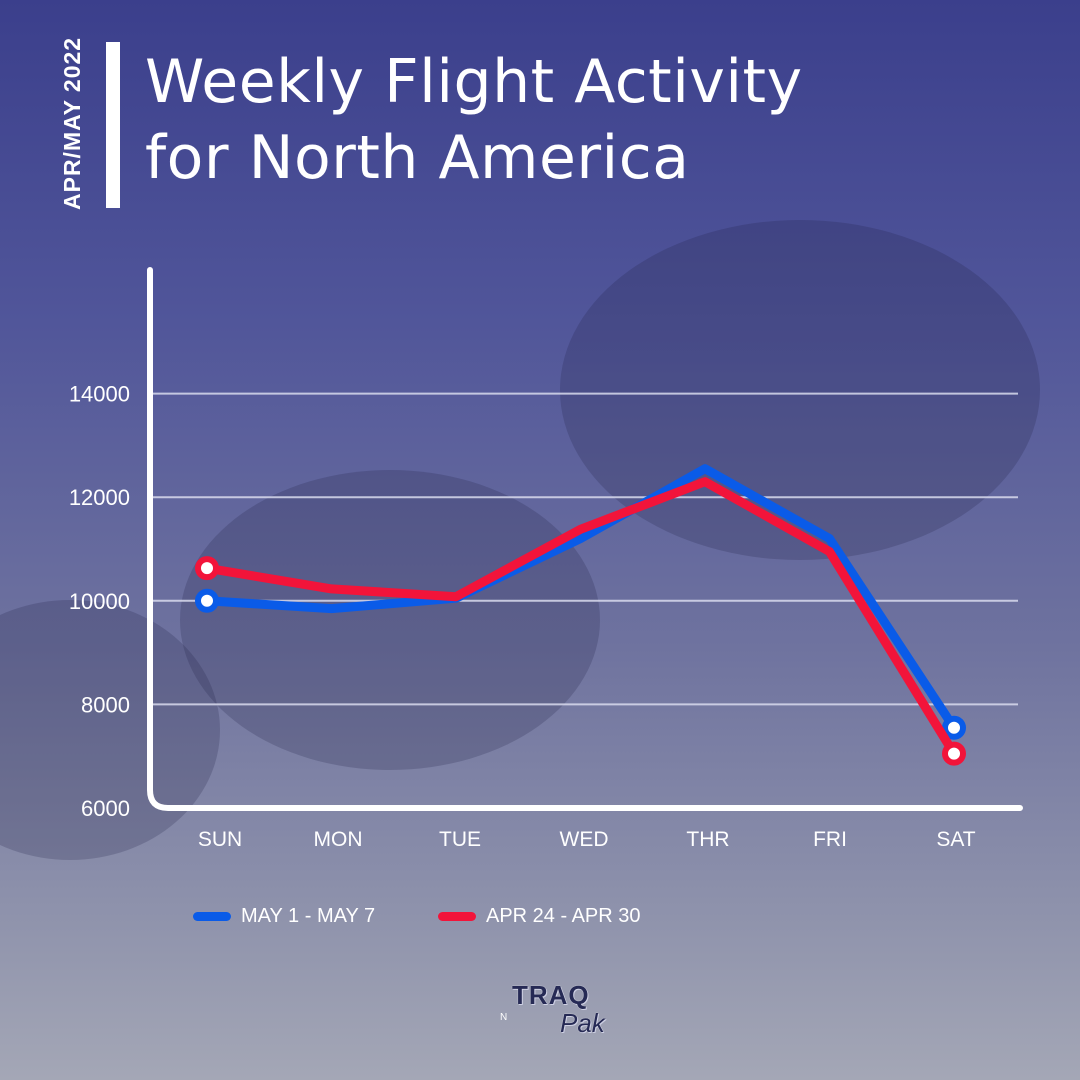 This screenshot has width=1080, height=1080. Describe the element at coordinates (474, 82) in the screenshot. I see `title-line-1: Weekly Flight Activity` at that location.